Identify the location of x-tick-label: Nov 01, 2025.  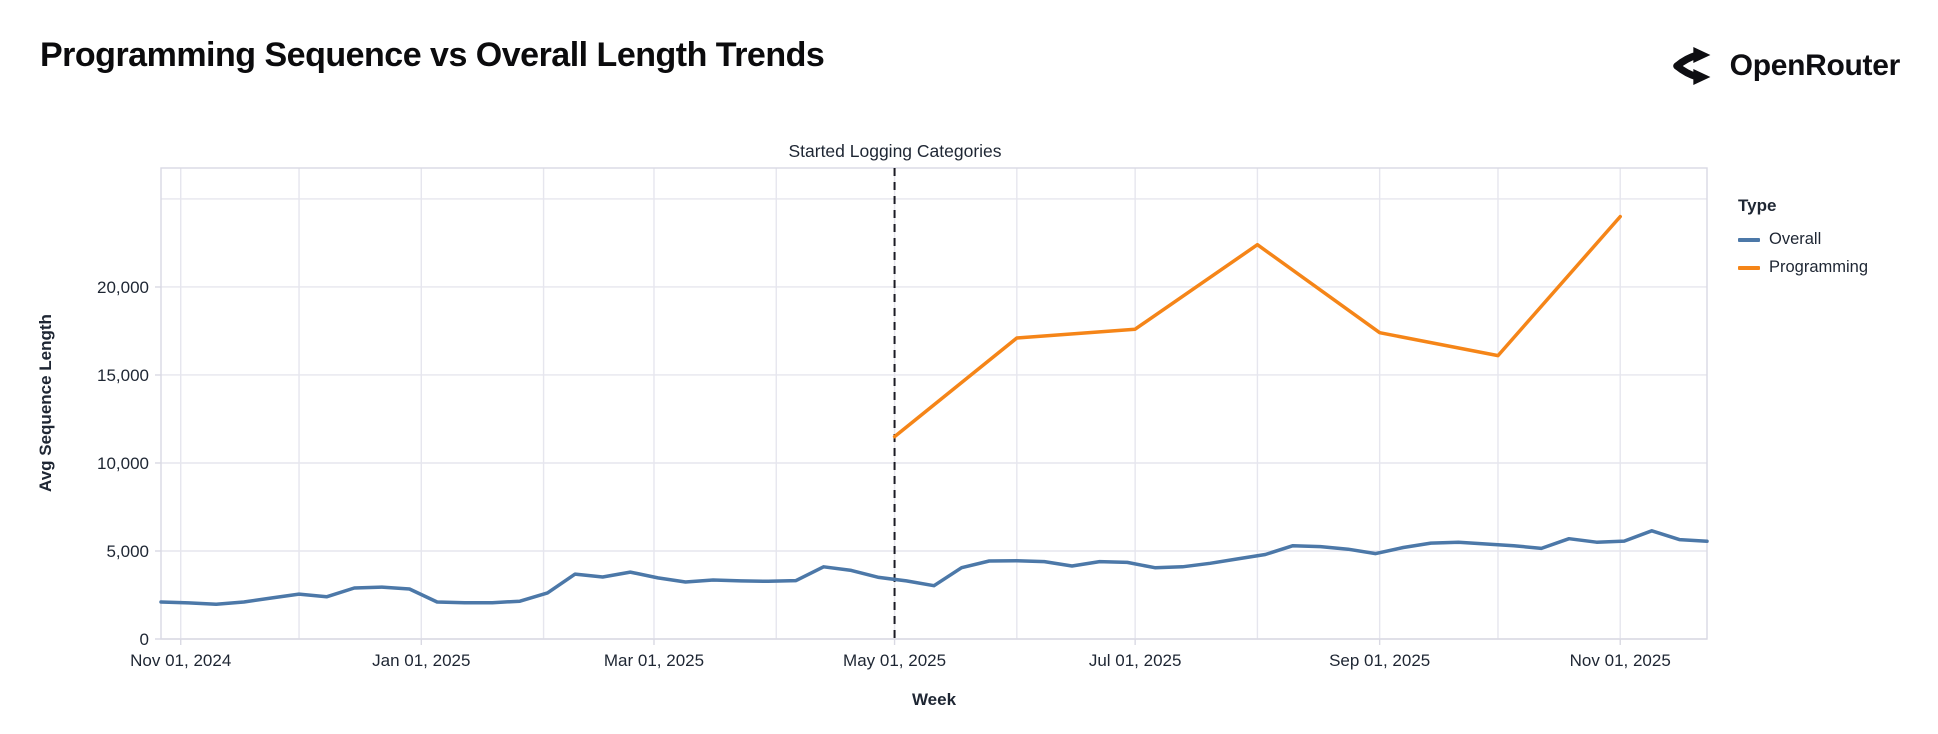
(1620, 660).